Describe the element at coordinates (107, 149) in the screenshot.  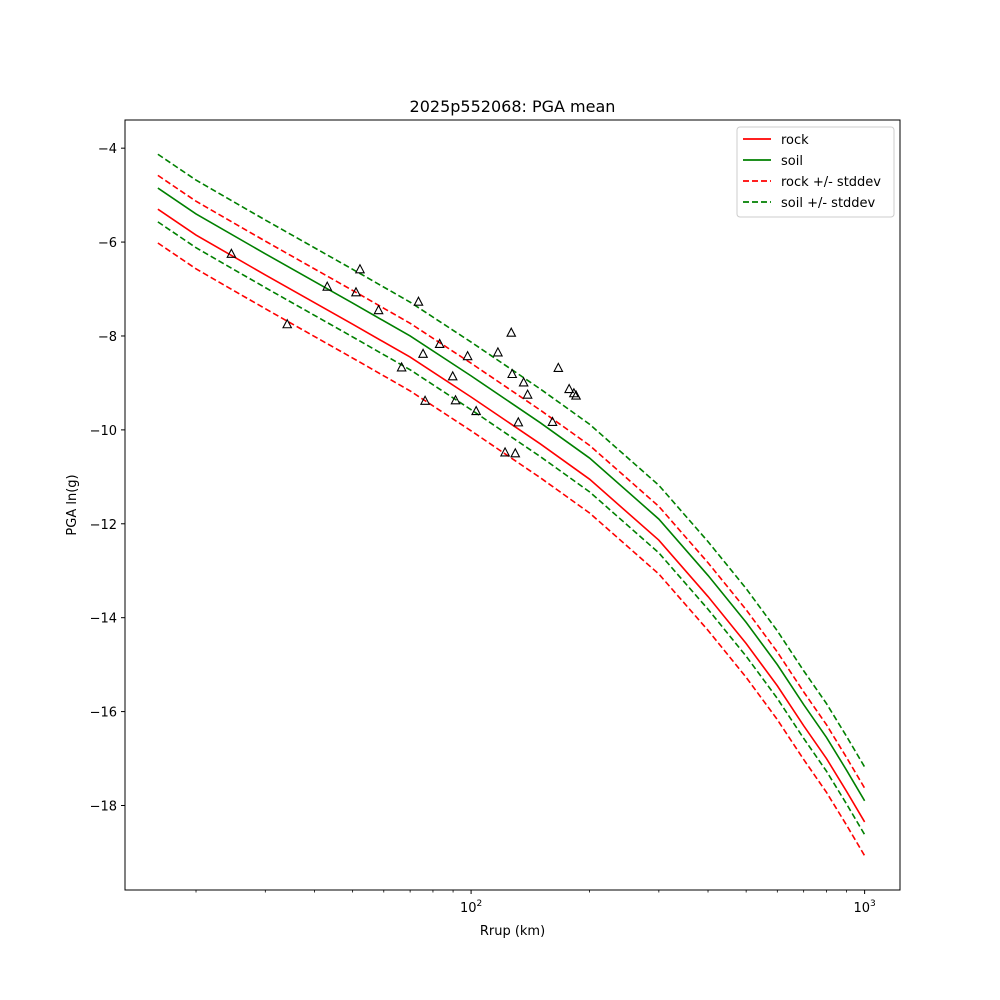
I see `y-tick-label: −4` at that location.